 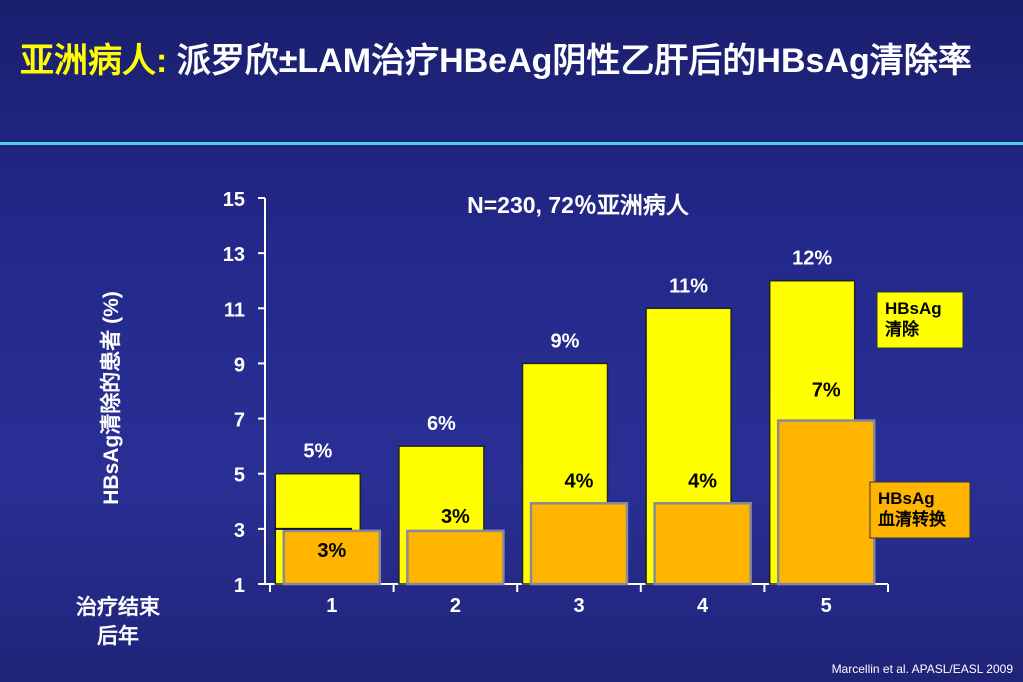 I want to click on data-label-clearance: 12%, so click(x=812, y=259).